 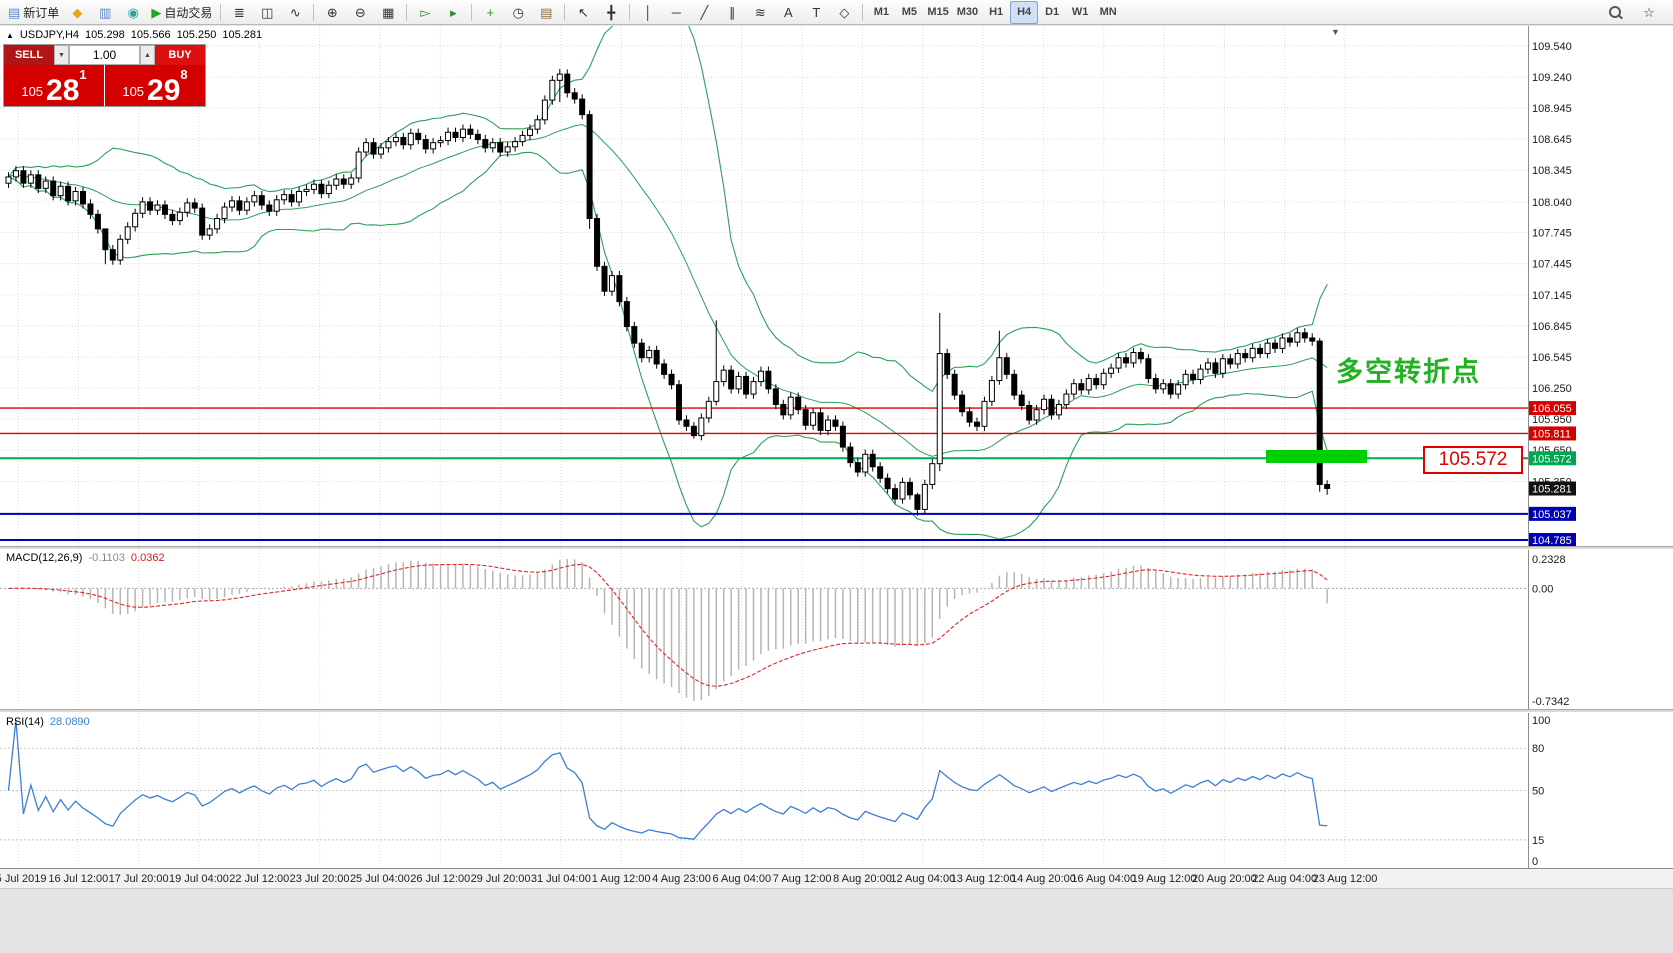 What do you see at coordinates (836, 920) in the screenshot?
I see `status-bar` at bounding box center [836, 920].